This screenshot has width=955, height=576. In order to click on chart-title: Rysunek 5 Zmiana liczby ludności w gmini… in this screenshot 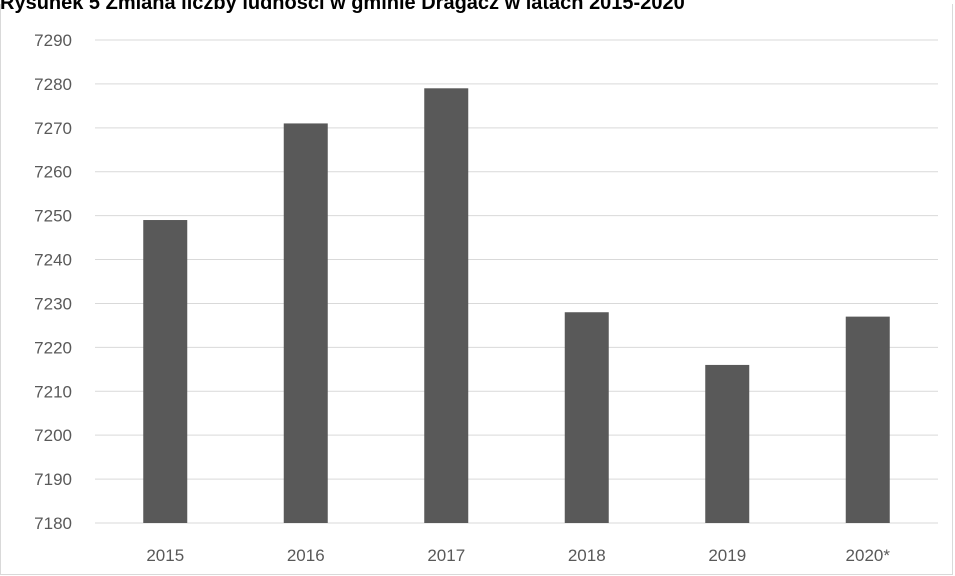, I will do `click(342, 7)`.